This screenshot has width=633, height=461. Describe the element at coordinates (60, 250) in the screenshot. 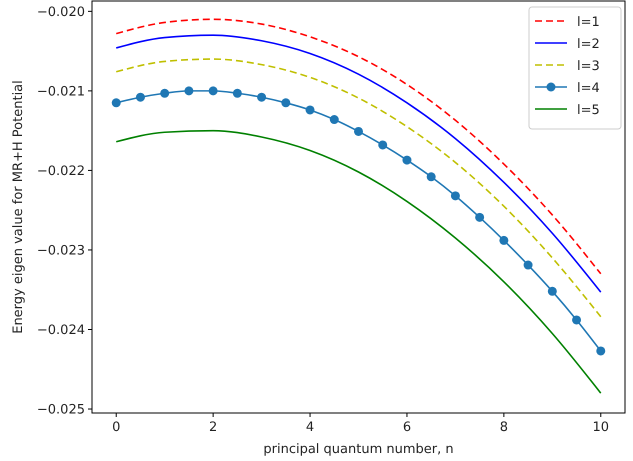

I see `y-tick-label: −0.023` at that location.